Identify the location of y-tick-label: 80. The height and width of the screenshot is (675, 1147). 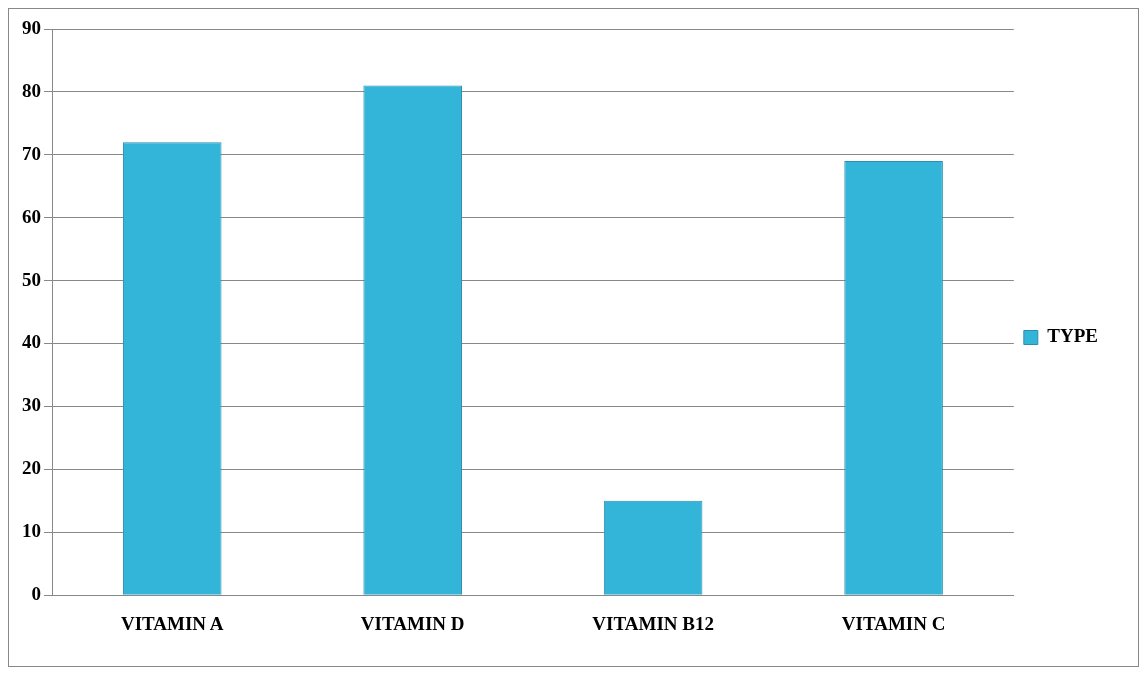
(31, 90).